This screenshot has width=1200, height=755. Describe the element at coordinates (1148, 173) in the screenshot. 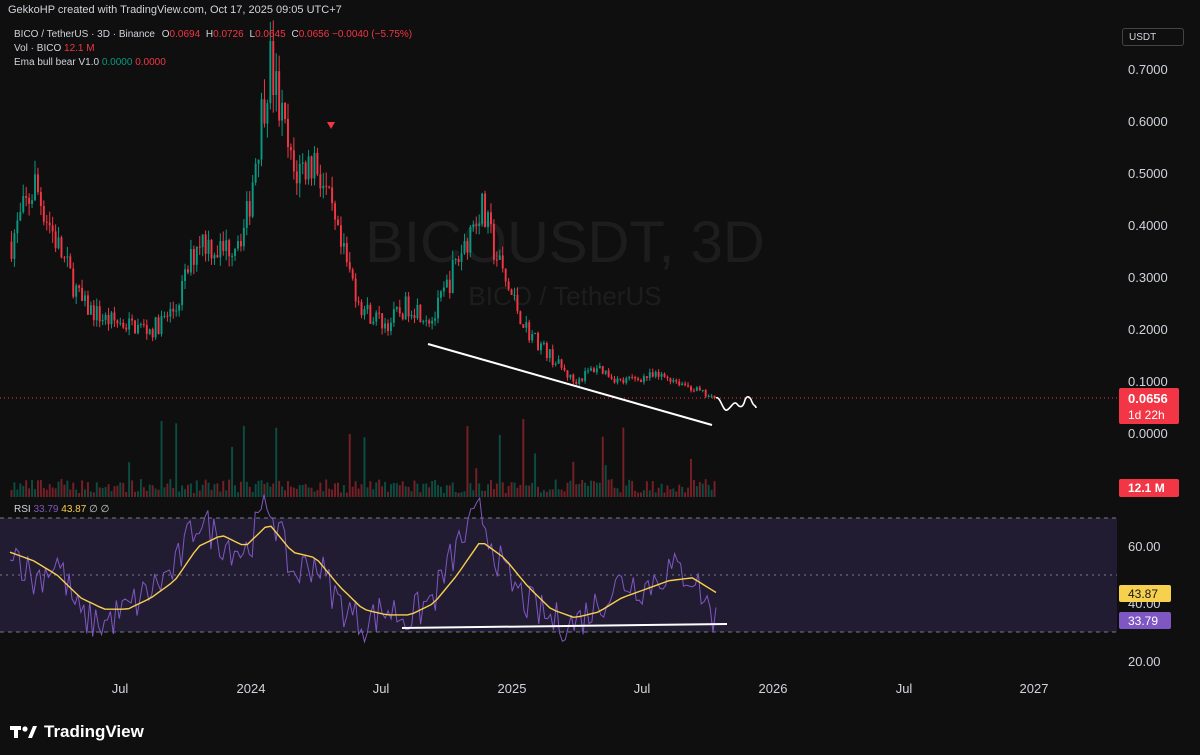

I see `price-tick: 0.5000` at that location.